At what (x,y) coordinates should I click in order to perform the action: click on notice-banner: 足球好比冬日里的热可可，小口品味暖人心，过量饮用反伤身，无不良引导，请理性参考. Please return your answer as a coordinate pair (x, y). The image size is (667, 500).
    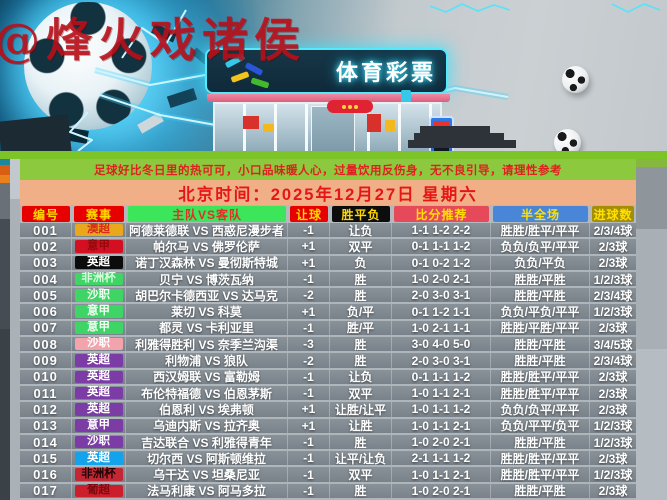
    Looking at the image, I should click on (328, 169).